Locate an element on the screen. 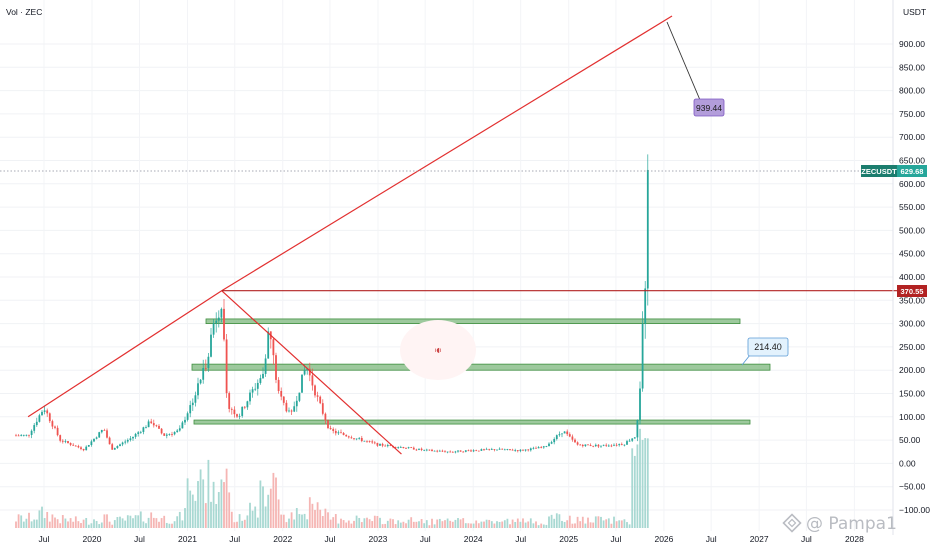 This screenshot has width=932, height=550. time-tick-label: 2020 is located at coordinates (92, 539).